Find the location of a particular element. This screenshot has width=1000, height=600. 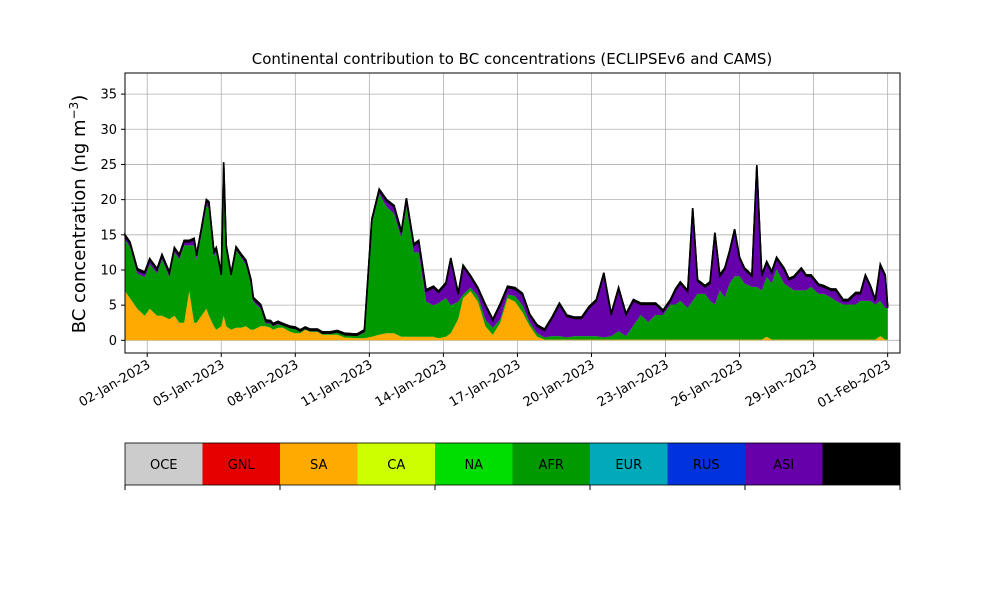

y-tick-label: 20 is located at coordinates (108, 200).